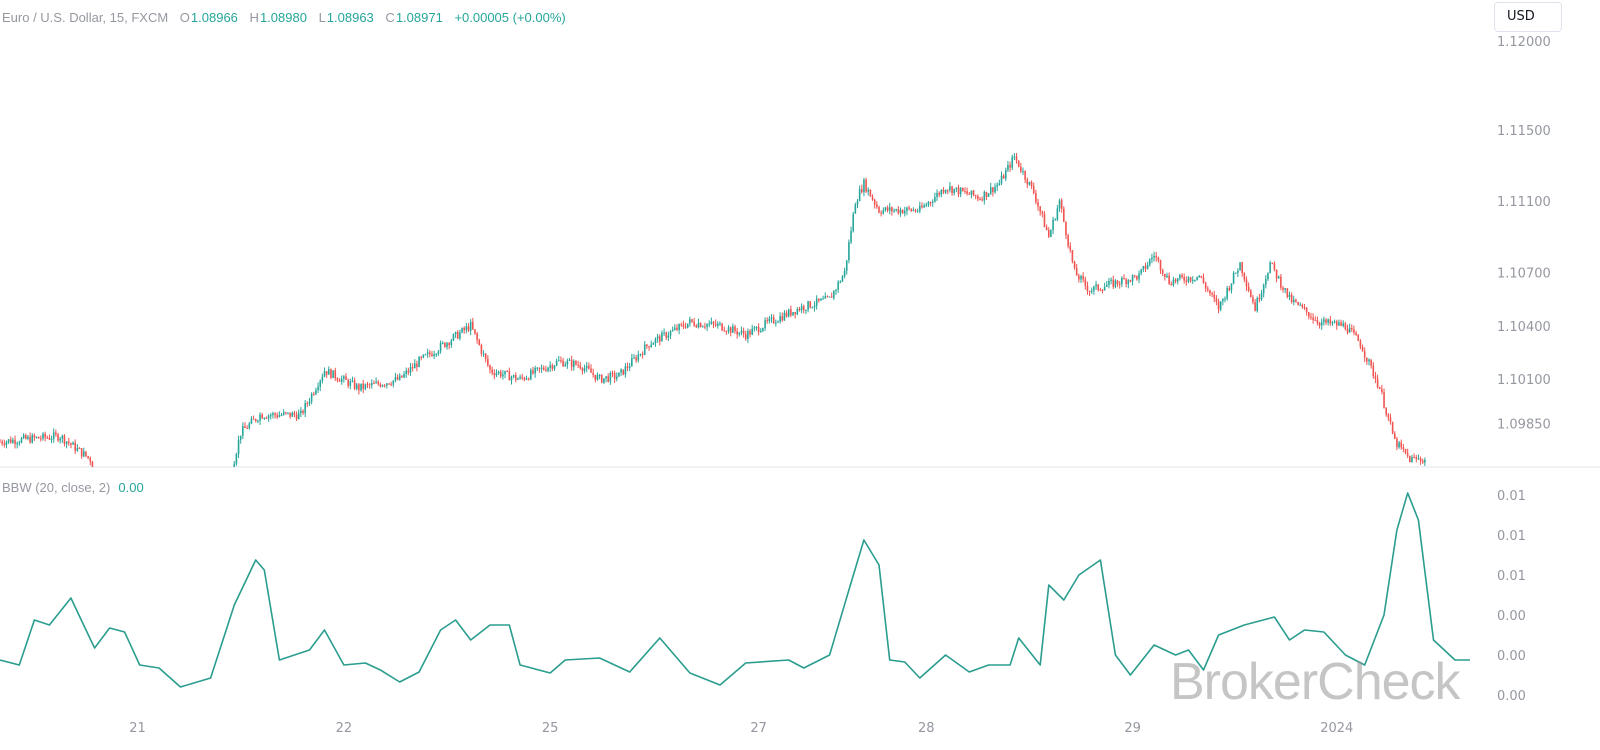 The height and width of the screenshot is (750, 1600). I want to click on time-axis: 21 22 25 27 28 29 2024, so click(741, 728).